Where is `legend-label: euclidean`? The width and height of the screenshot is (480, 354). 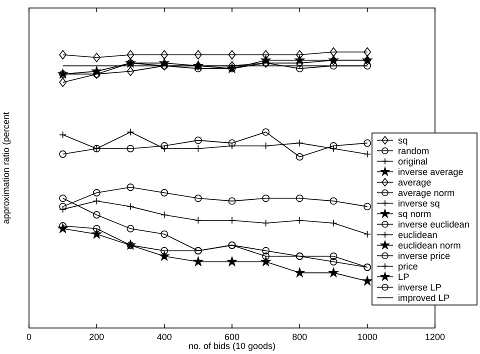
legend-label: euclidean is located at coordinates (418, 235).